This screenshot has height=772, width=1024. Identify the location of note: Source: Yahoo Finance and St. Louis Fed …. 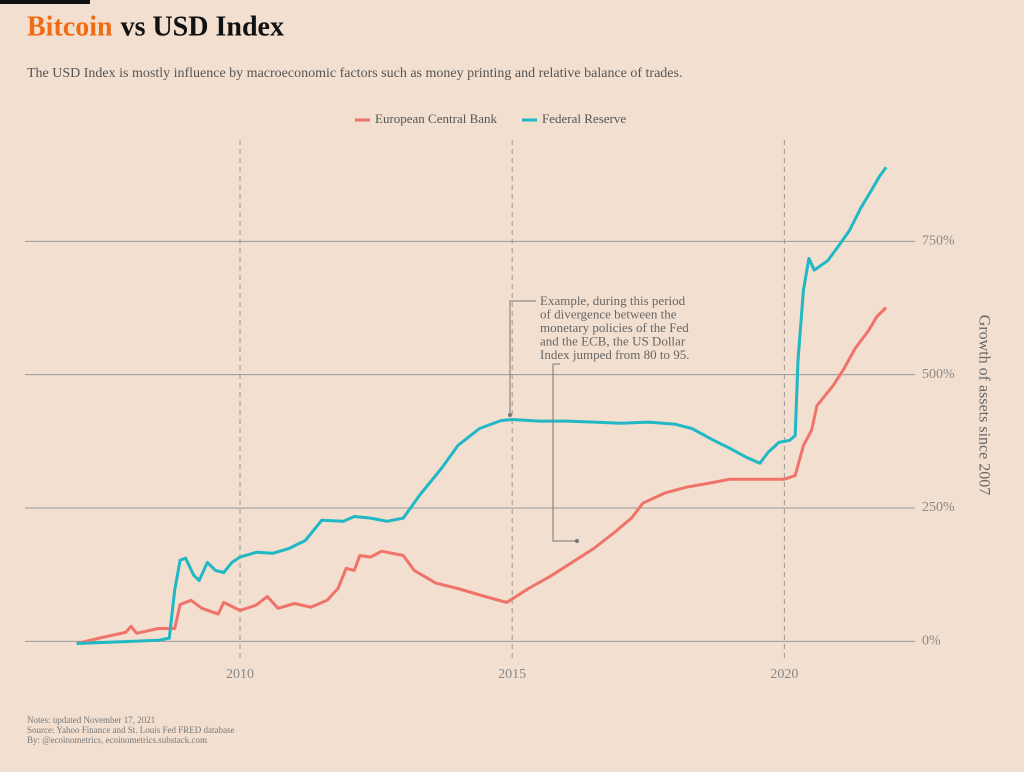
(130, 730).